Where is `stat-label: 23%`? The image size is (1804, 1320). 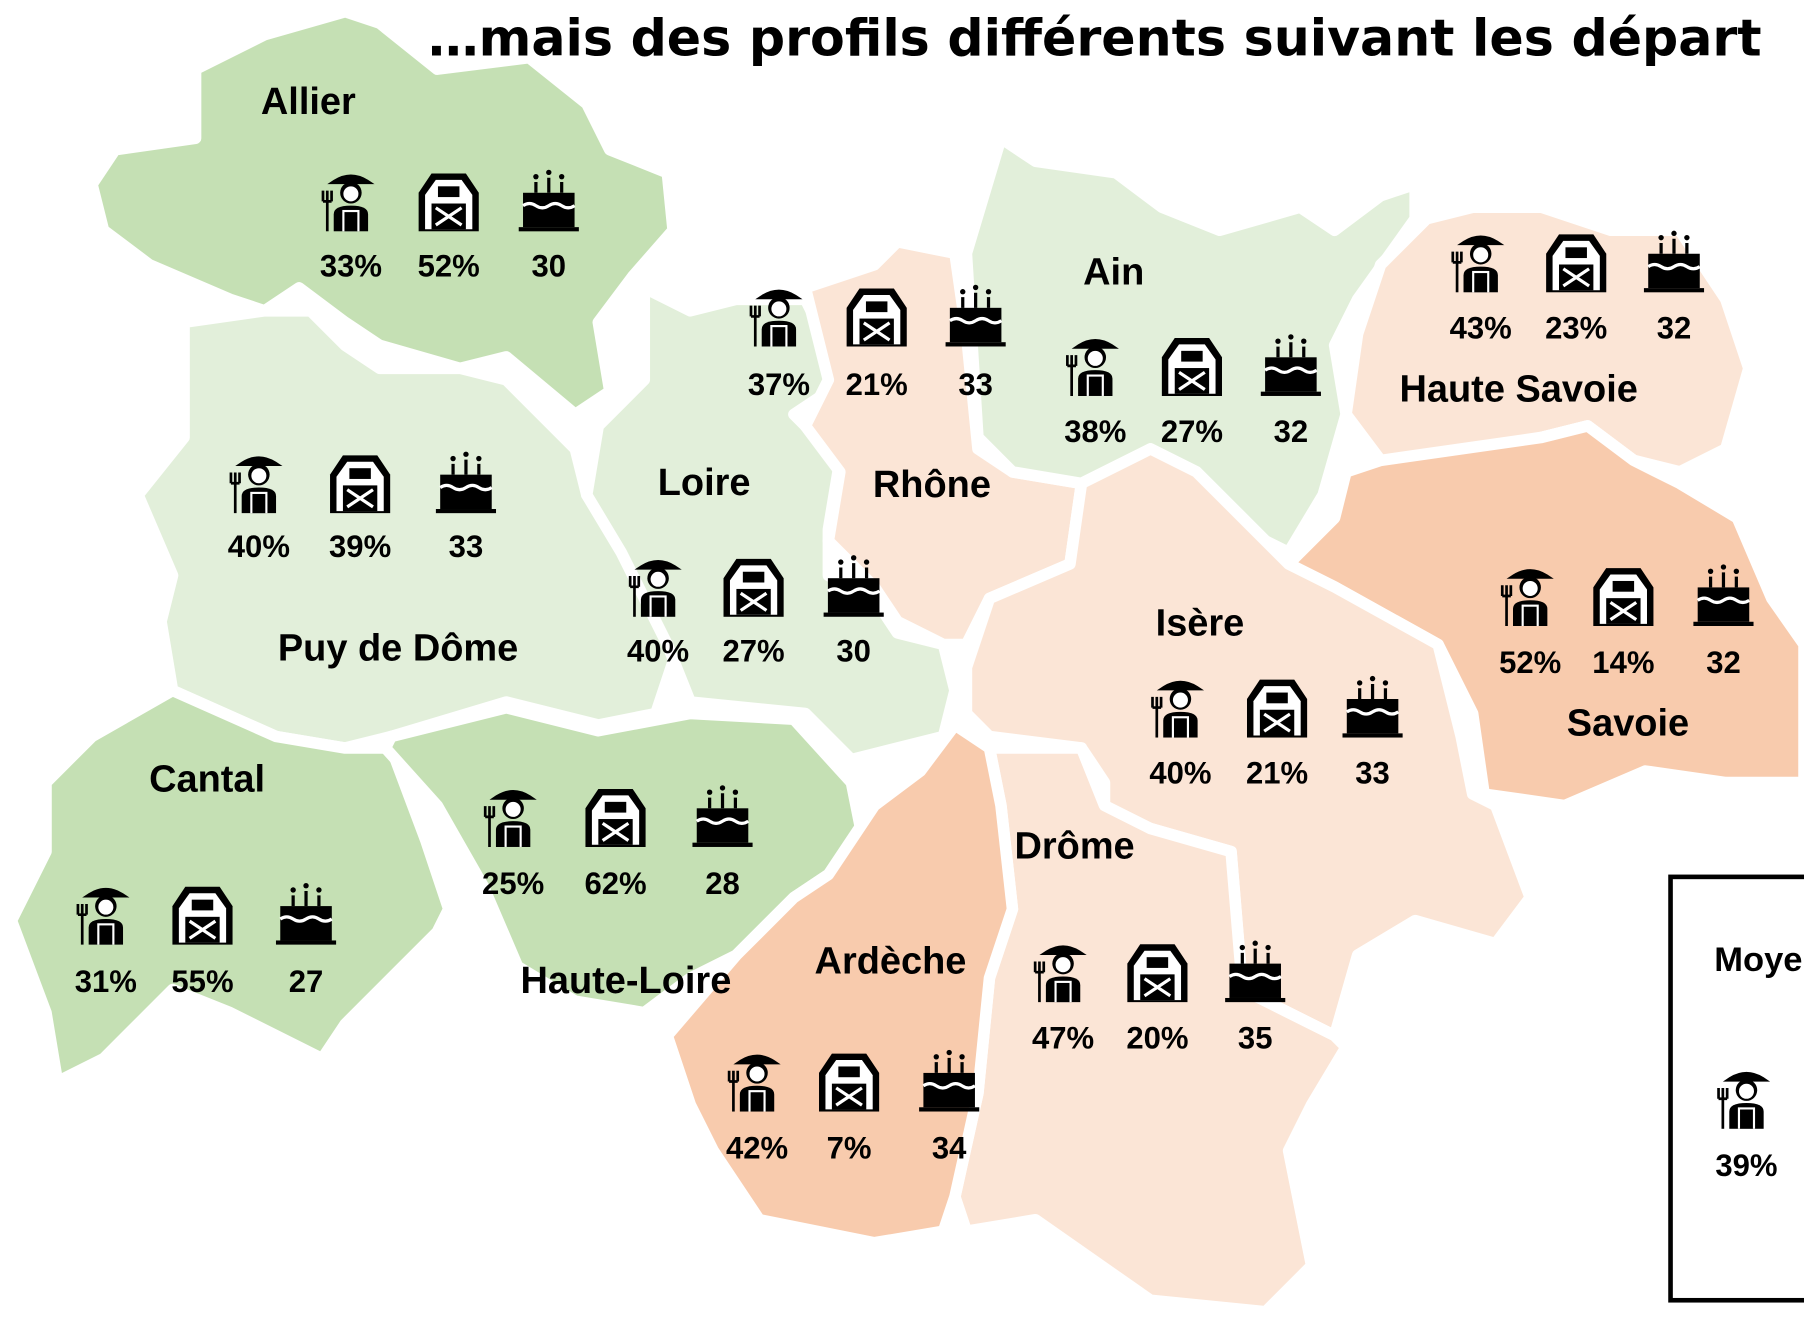 stat-label: 23% is located at coordinates (1576, 327).